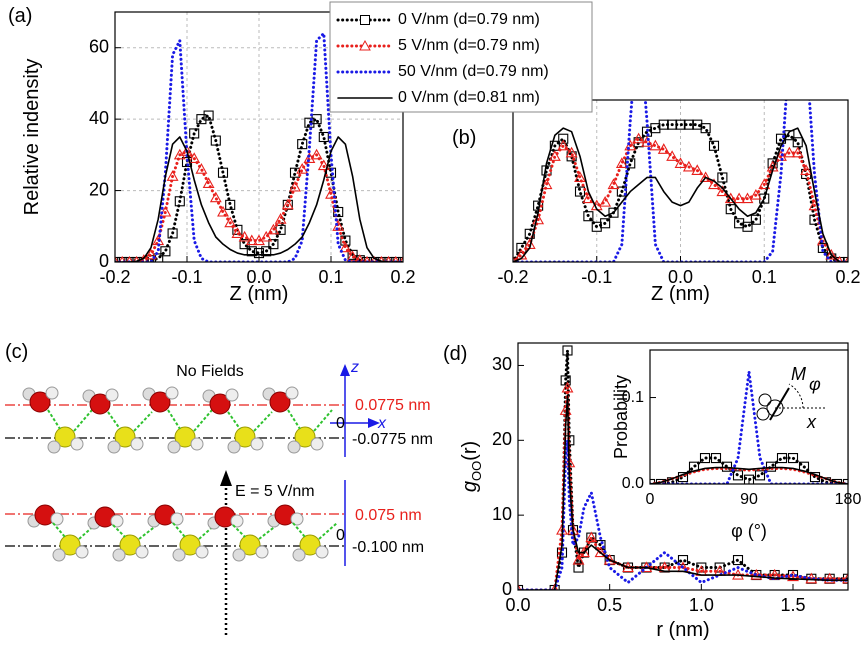 The height and width of the screenshot is (655, 864). What do you see at coordinates (507, 589) in the screenshot?
I see `y-tick-label: 0` at bounding box center [507, 589].